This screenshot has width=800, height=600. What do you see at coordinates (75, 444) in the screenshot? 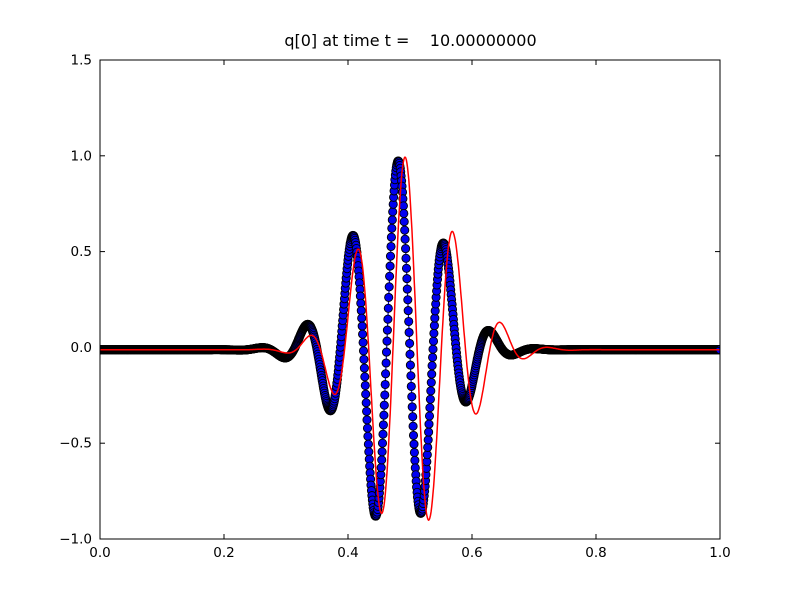
I see `y-tick-label: −0.5` at bounding box center [75, 444].